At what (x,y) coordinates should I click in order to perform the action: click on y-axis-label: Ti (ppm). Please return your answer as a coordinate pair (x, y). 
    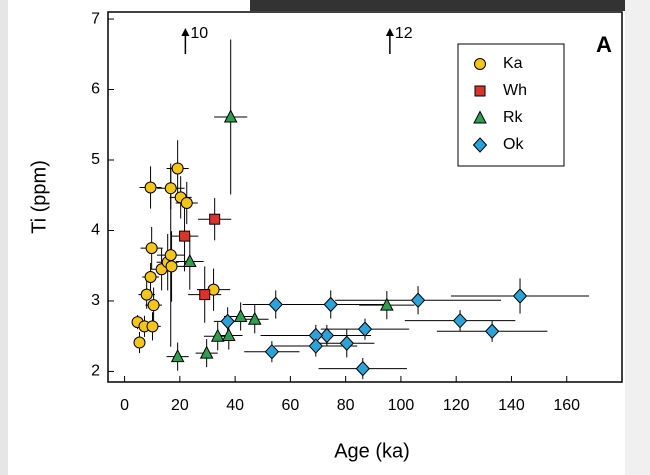
    Looking at the image, I should click on (39, 197).